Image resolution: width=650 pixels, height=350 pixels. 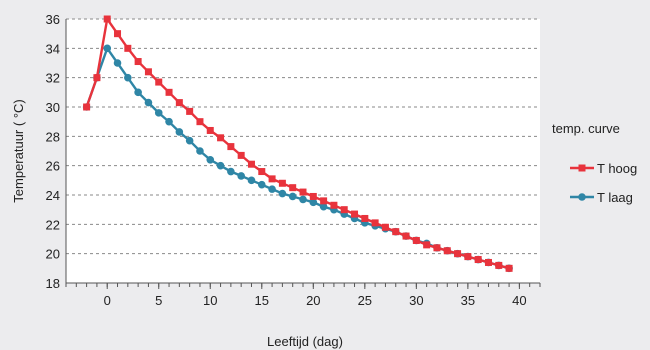 I want to click on x-tick-label: 40, so click(x=519, y=300).